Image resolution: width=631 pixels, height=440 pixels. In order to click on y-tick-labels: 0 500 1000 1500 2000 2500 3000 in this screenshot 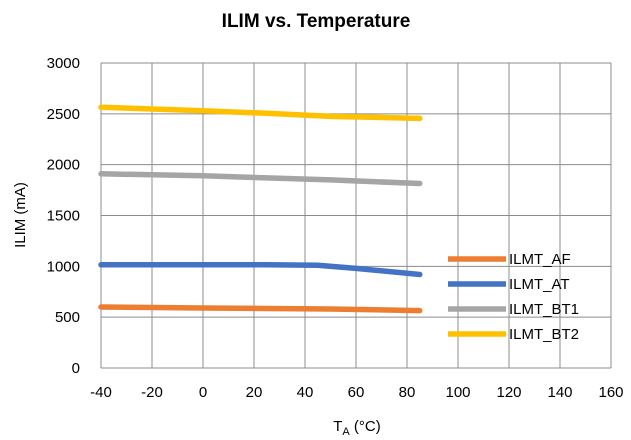, I will do `click(63, 216)`.